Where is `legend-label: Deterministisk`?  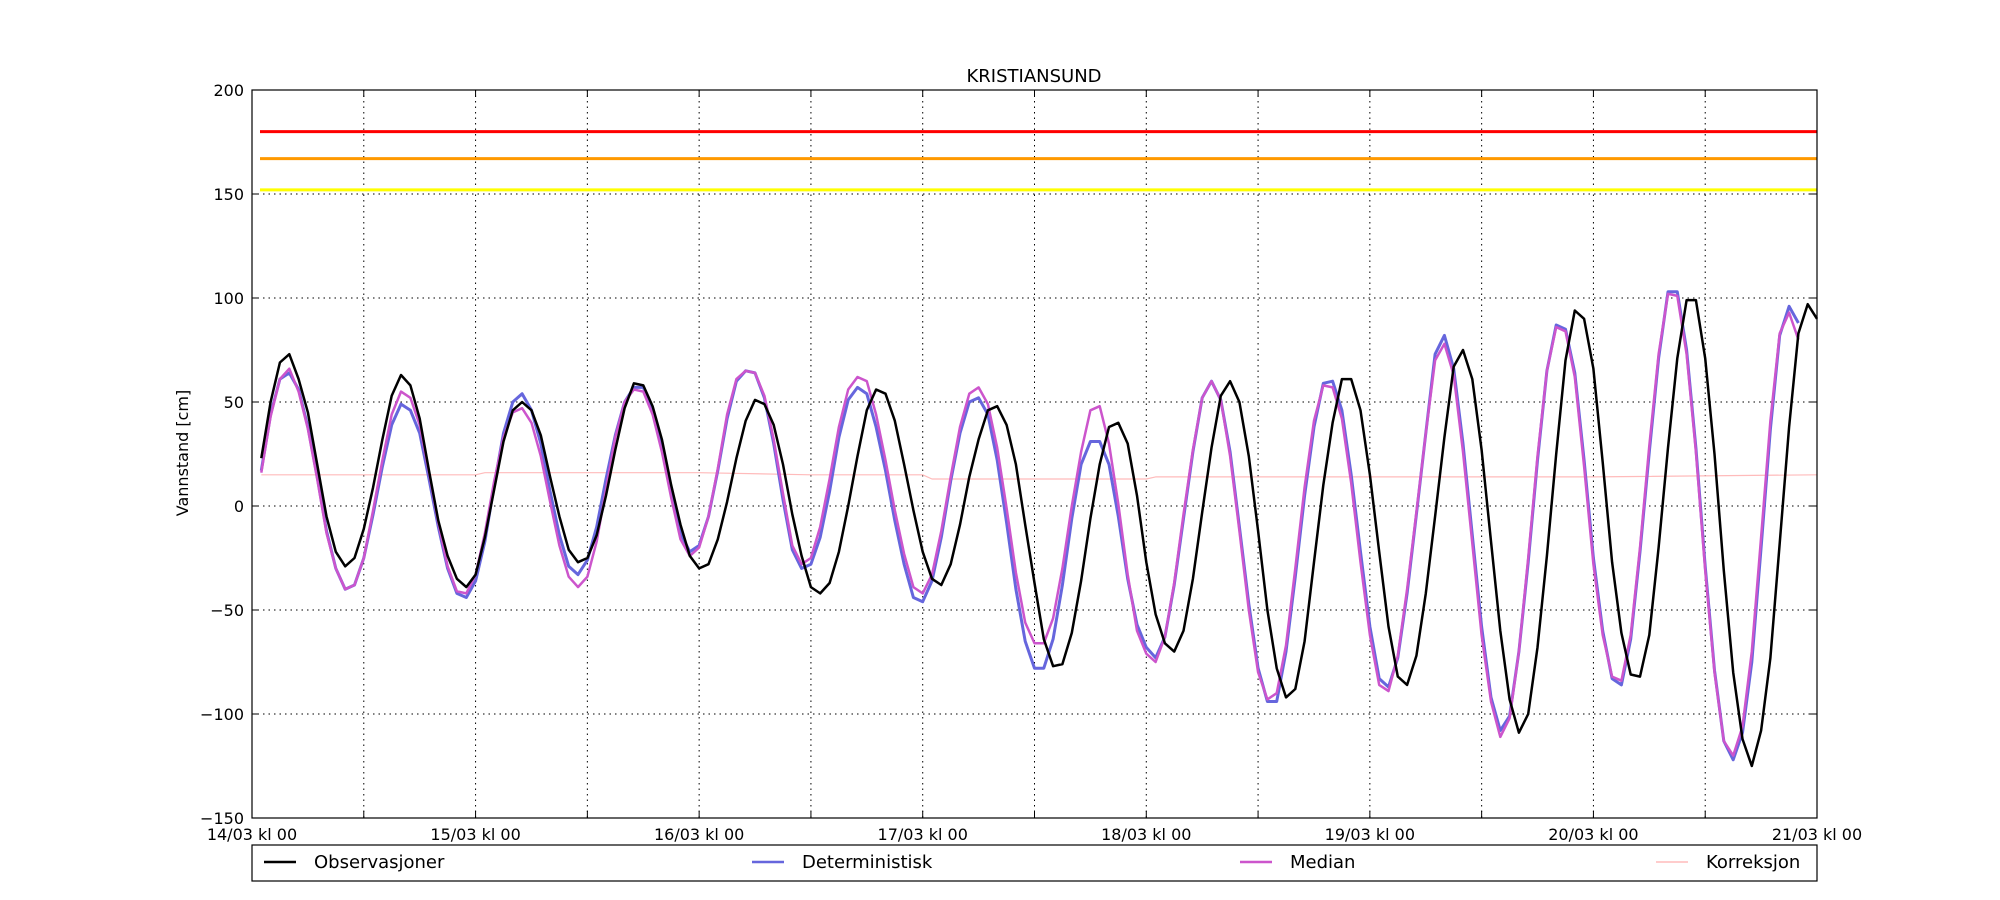
legend-label: Deterministisk is located at coordinates (867, 862).